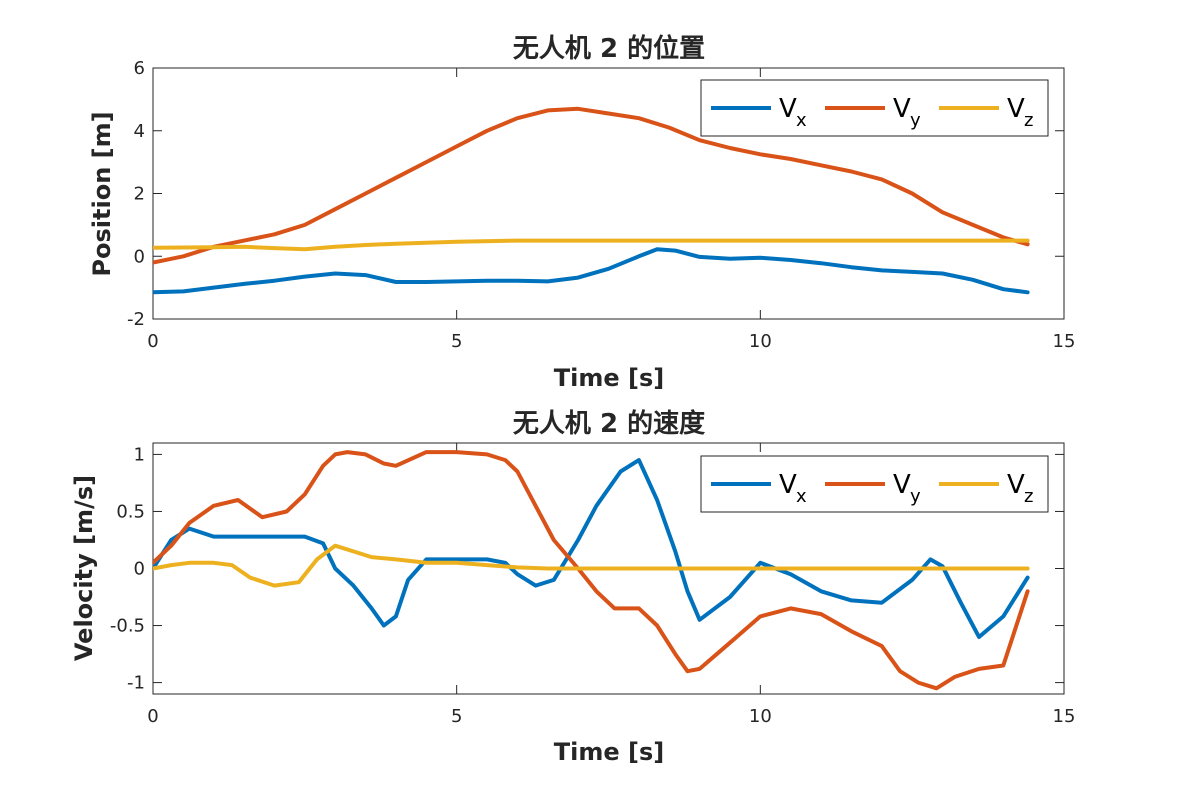  I want to click on velocity-legend-subscript-z: z, so click(1028, 496).